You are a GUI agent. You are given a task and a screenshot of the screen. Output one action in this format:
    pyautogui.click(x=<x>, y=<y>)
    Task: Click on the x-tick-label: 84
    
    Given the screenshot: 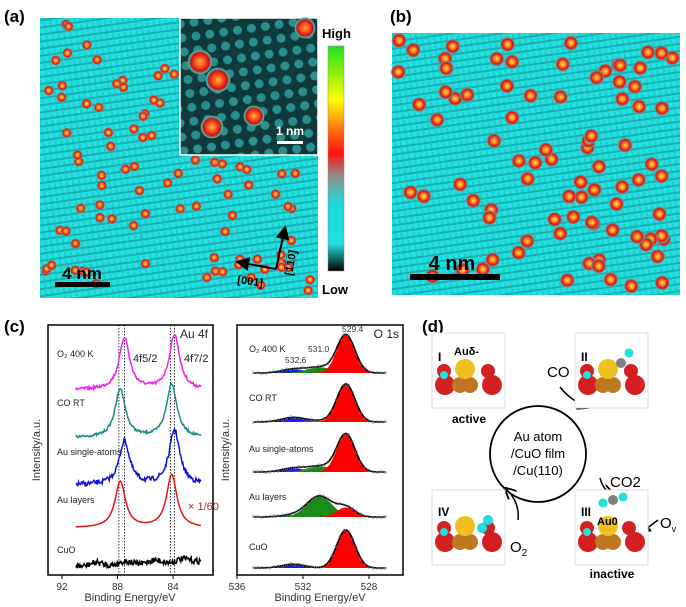 What is the action you would take?
    pyautogui.click(x=174, y=587)
    